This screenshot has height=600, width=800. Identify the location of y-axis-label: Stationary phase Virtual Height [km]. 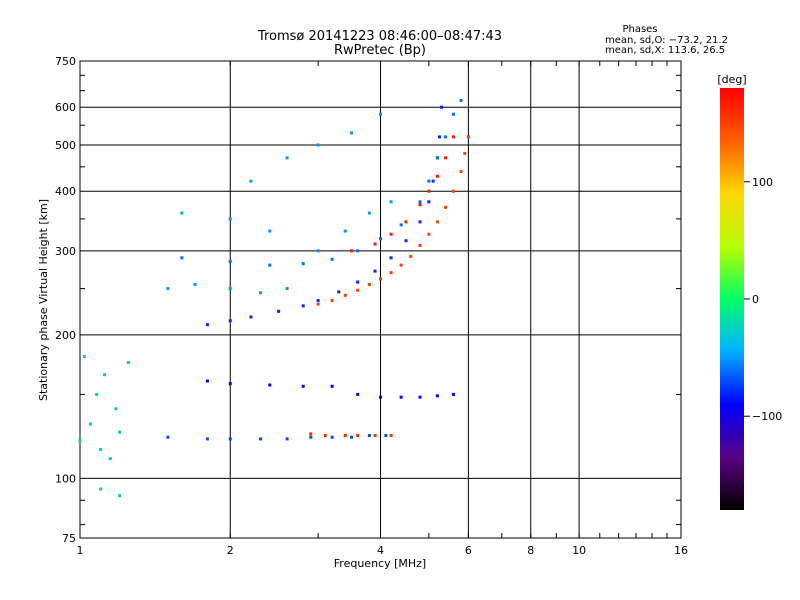
(43, 300).